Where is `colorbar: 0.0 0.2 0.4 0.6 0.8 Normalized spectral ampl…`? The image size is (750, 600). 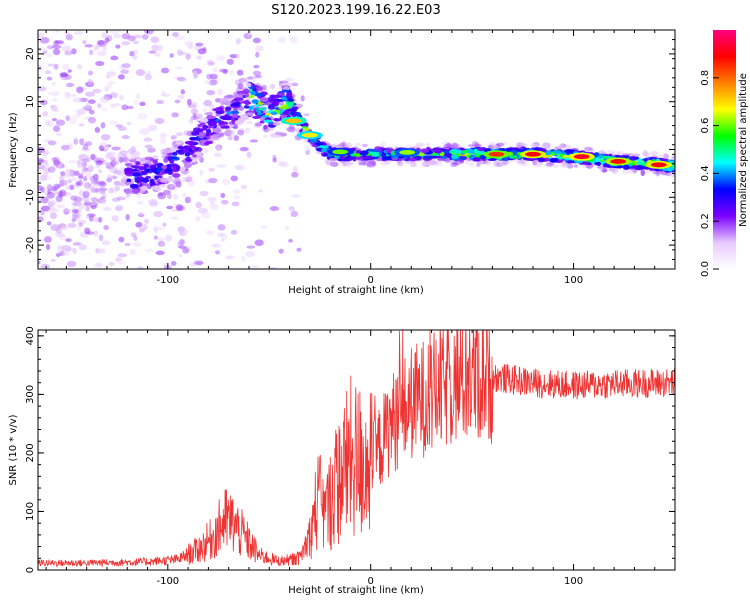 colorbar: 0.0 0.2 0.4 0.6 0.8 Normalized spectral ampl… is located at coordinates (724, 153).